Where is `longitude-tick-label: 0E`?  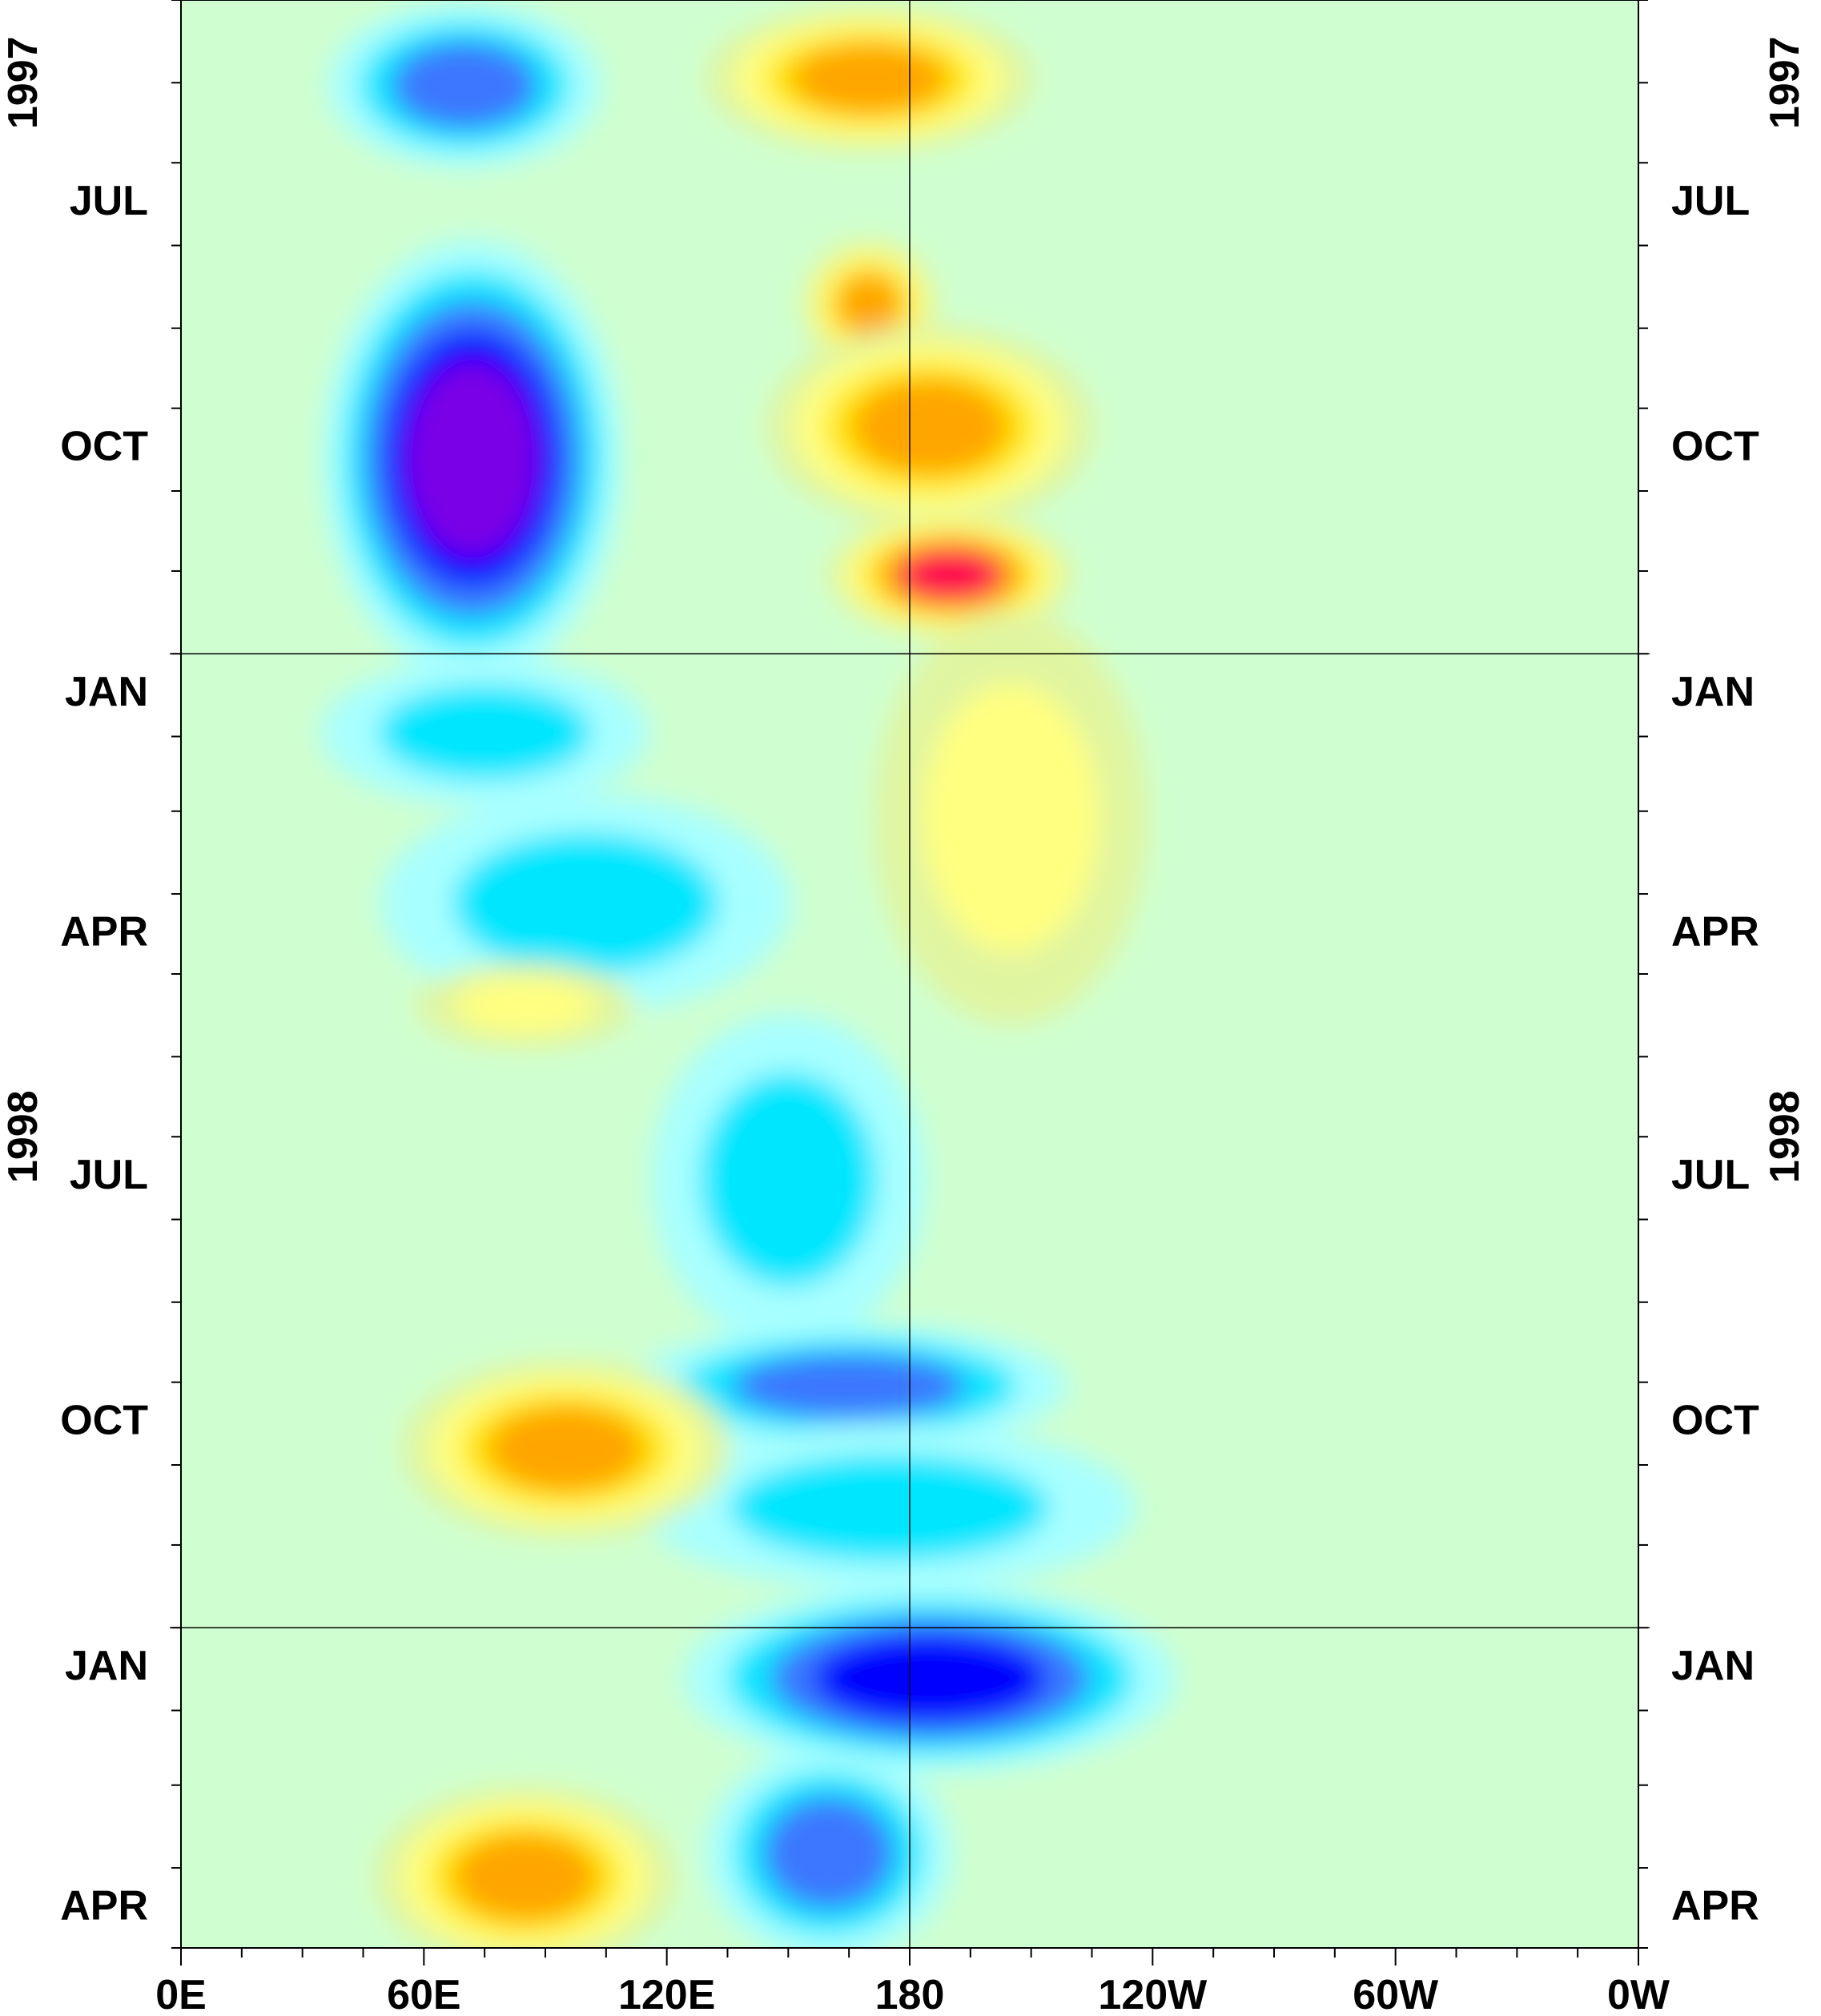
longitude-tick-label: 0E is located at coordinates (181, 1994).